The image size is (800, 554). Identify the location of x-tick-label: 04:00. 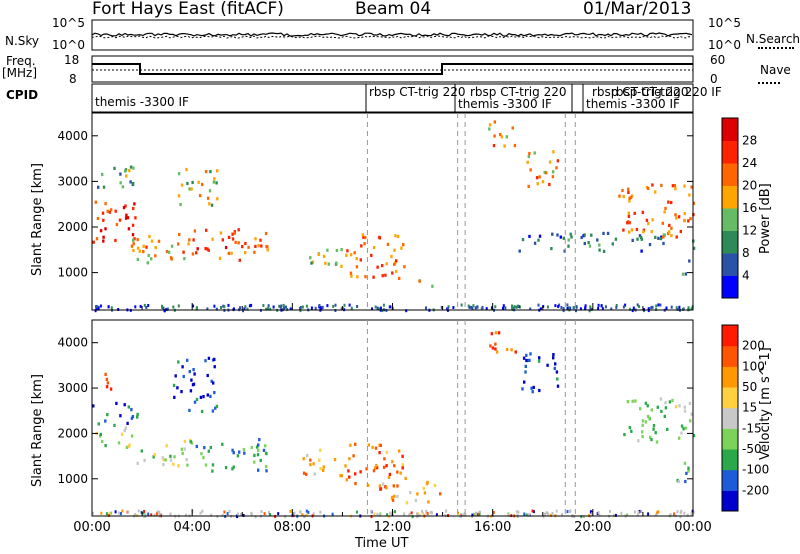
(191, 527).